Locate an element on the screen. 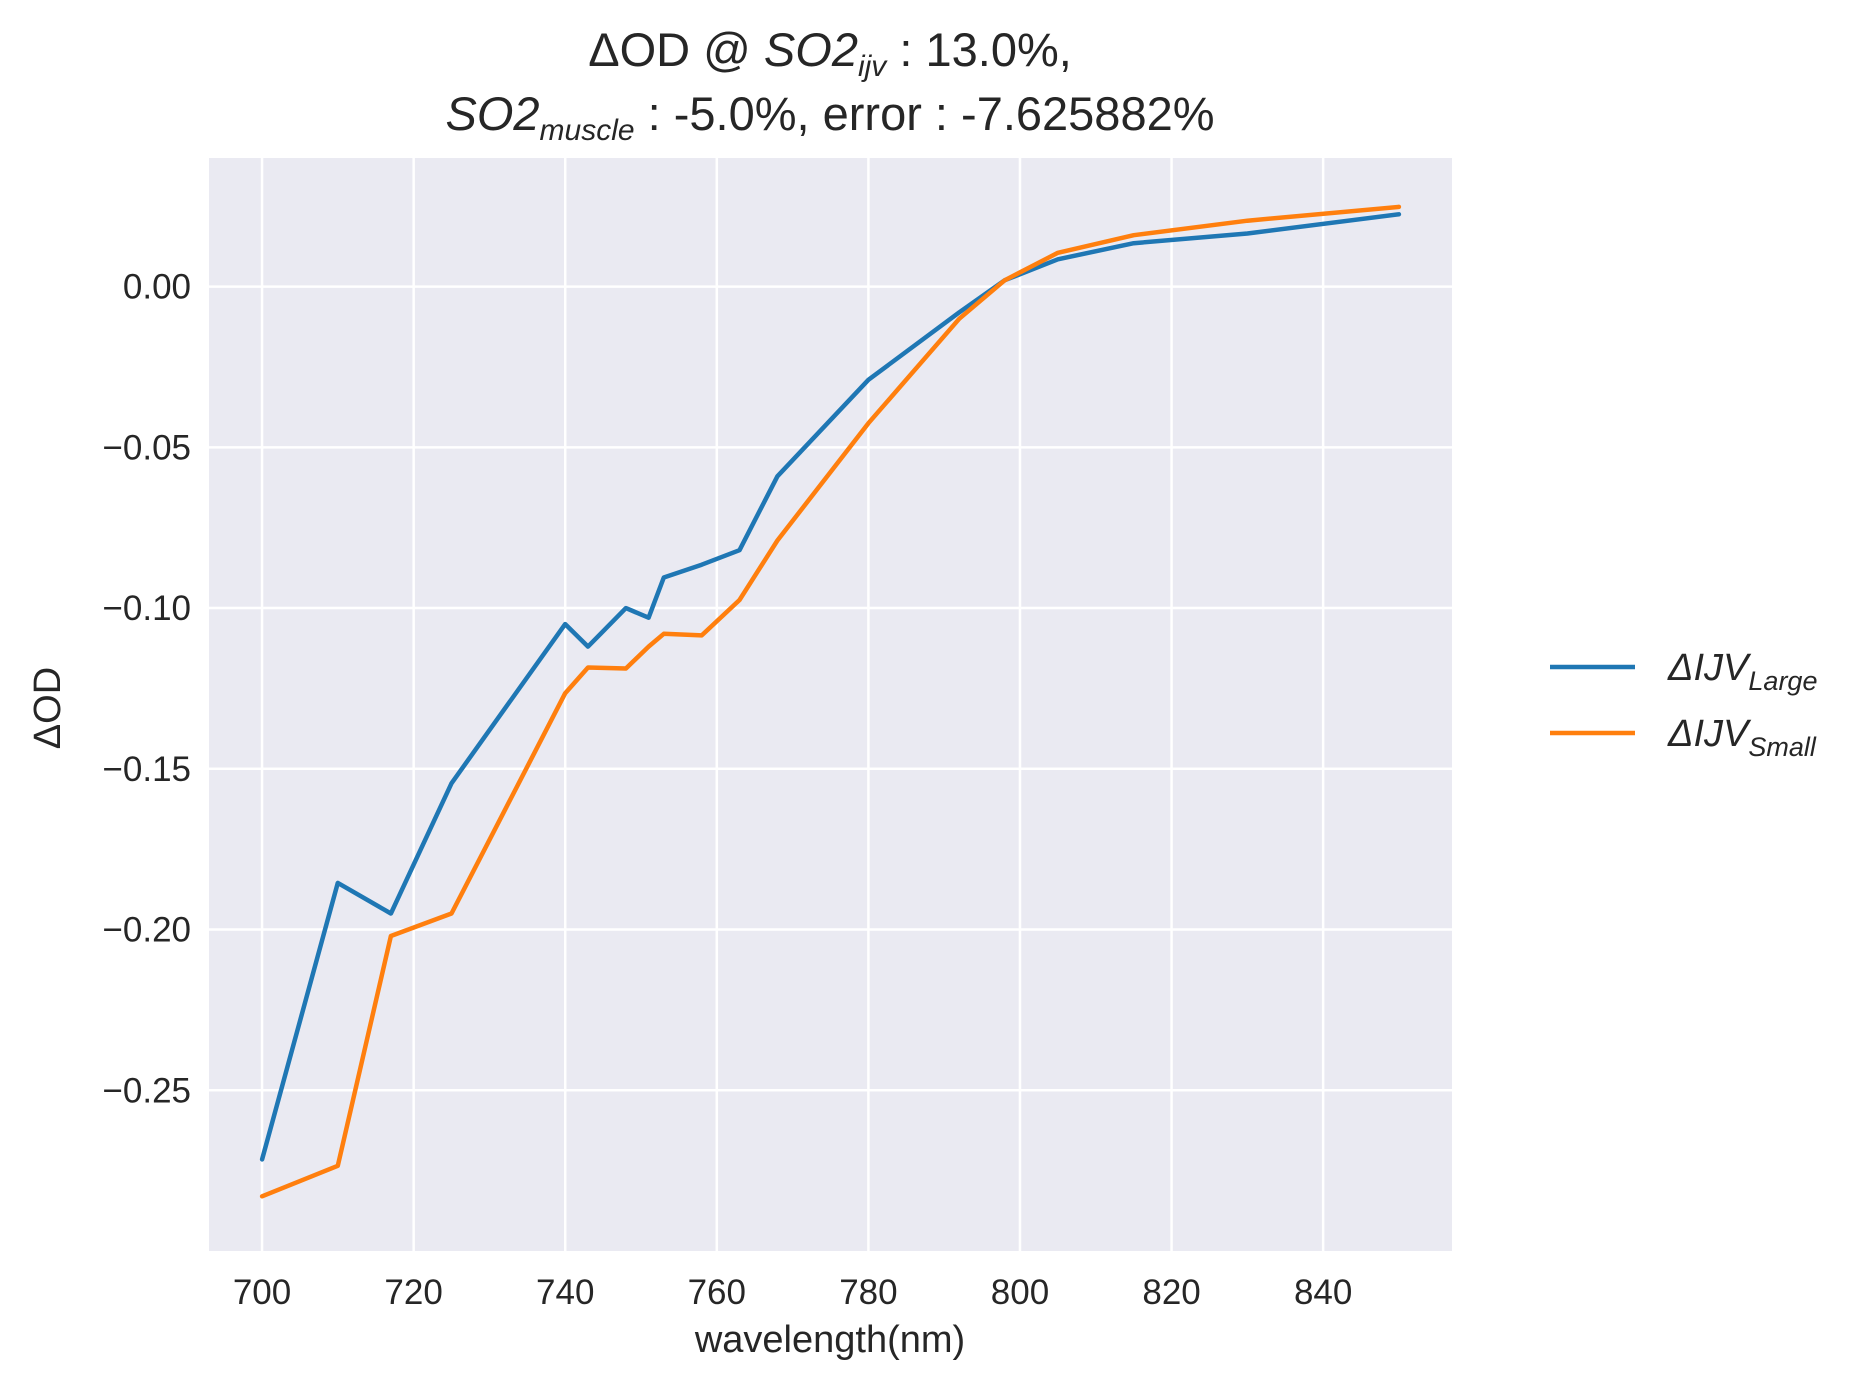 The image size is (1871, 1385). x-tick-labels: 700 720 740 760 780 800 820 840 is located at coordinates (793, 1292).